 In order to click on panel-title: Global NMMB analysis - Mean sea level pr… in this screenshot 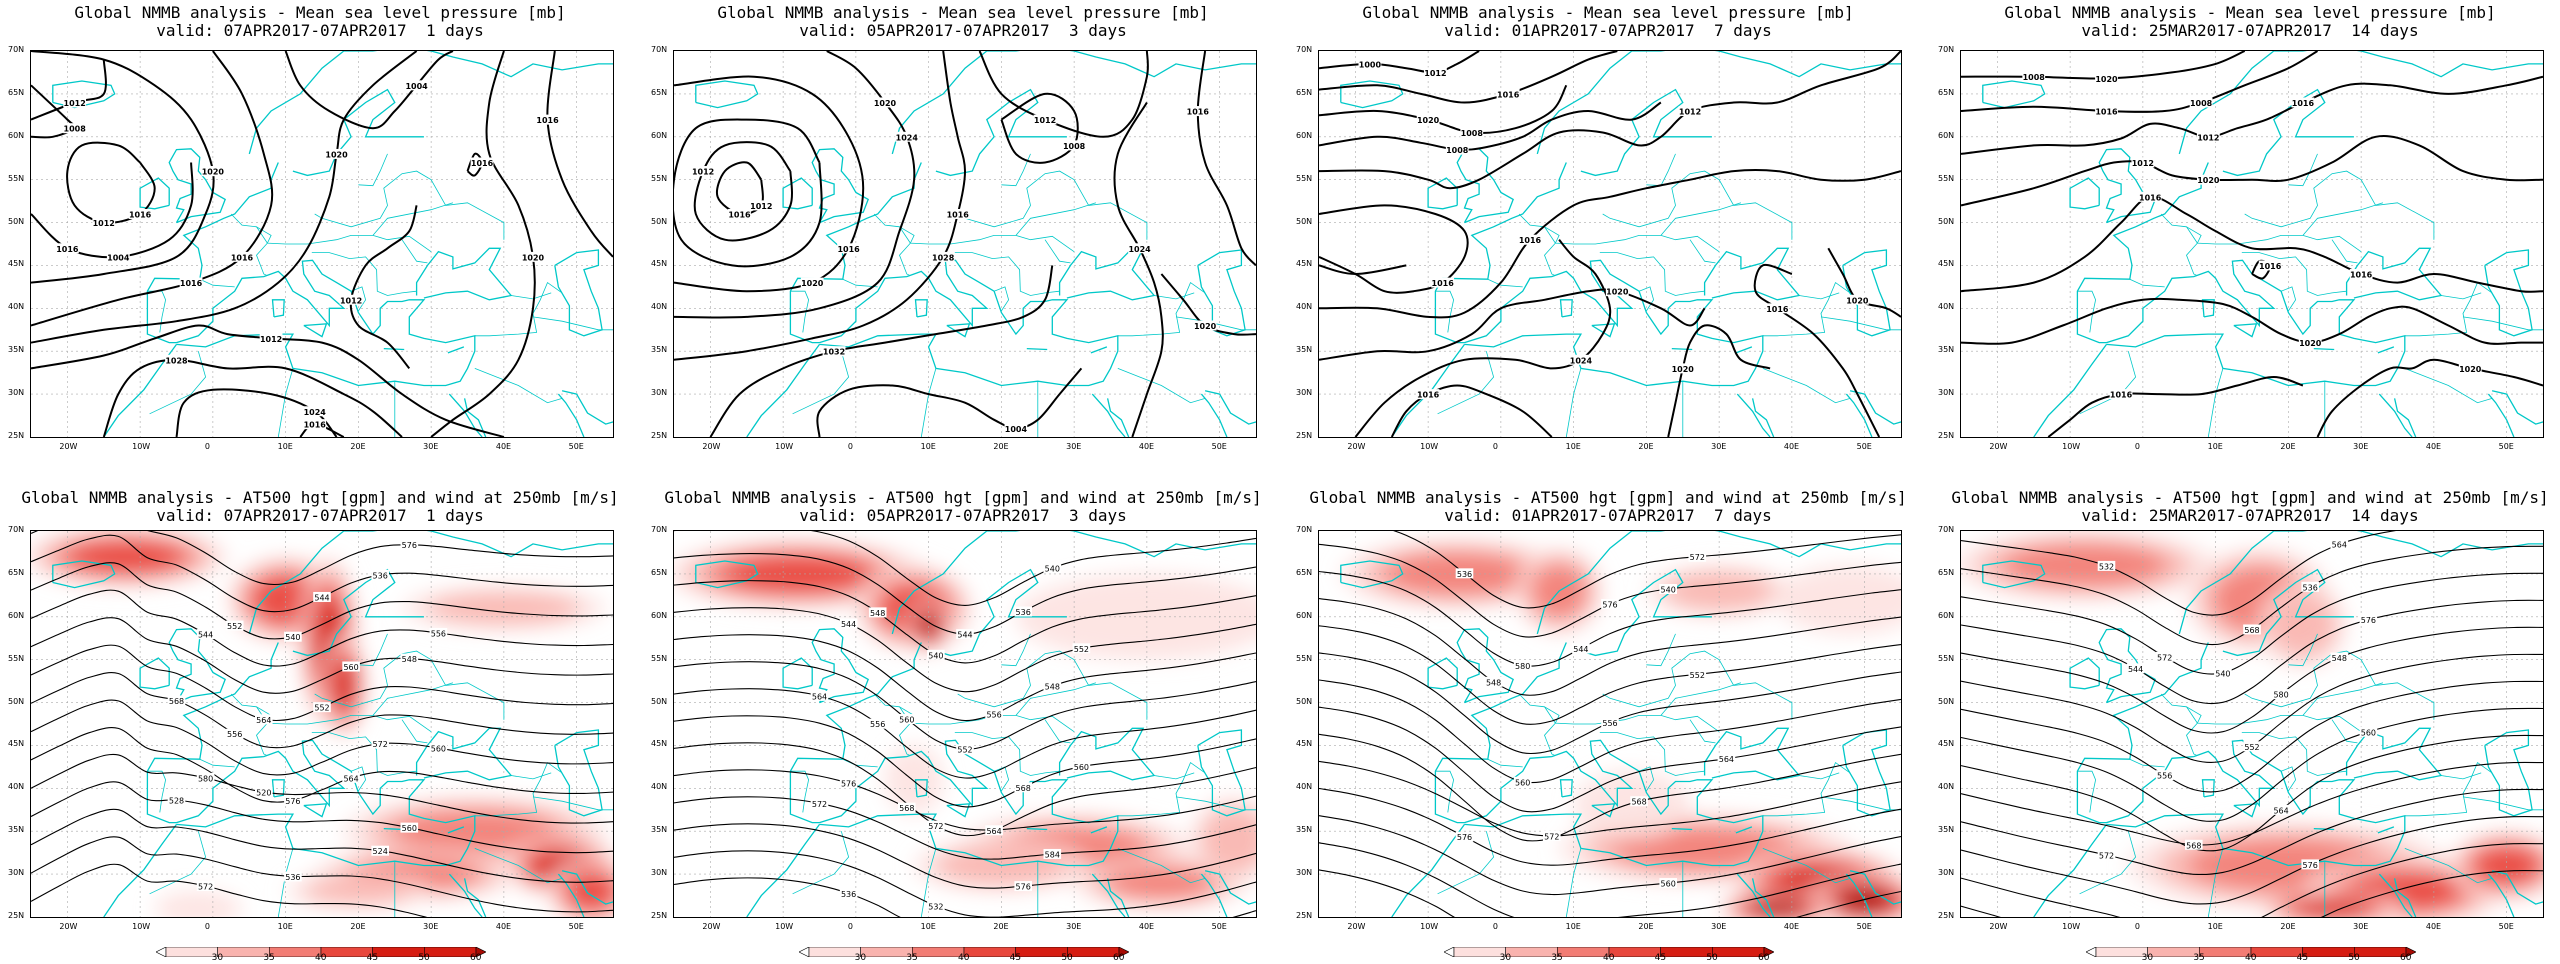, I will do `click(1608, 22)`.